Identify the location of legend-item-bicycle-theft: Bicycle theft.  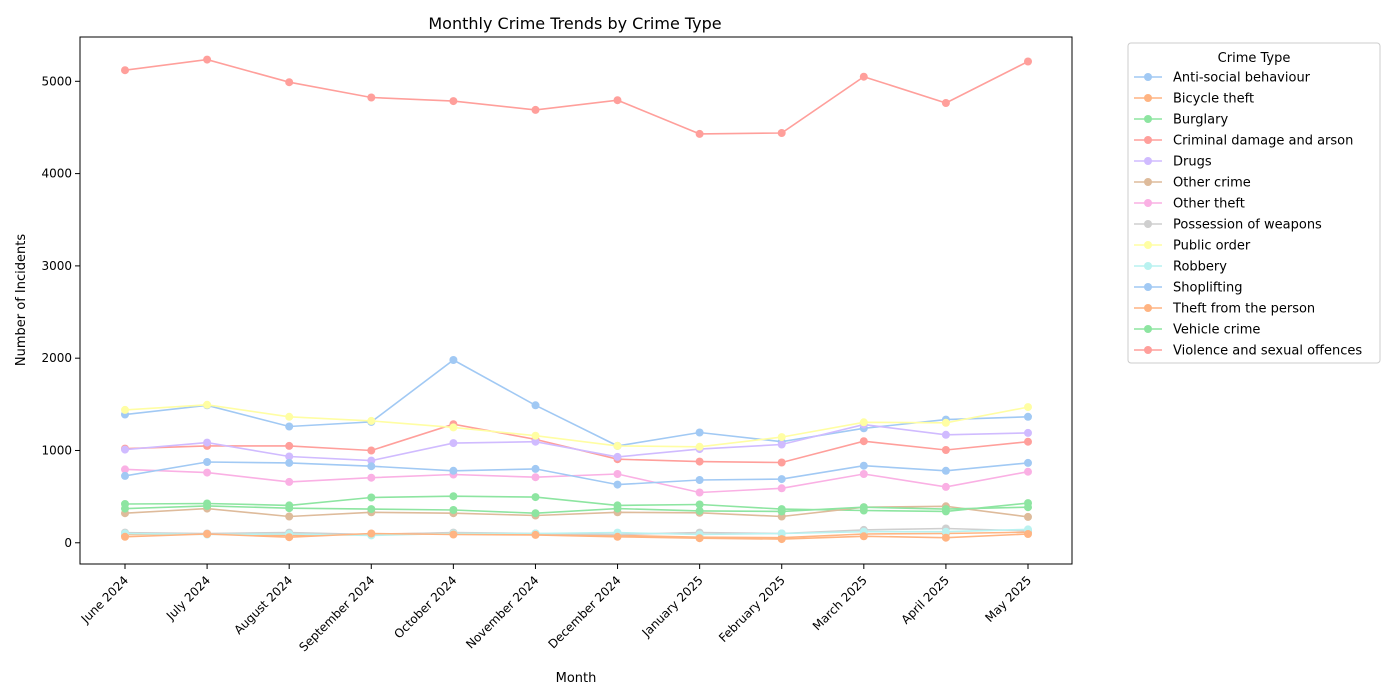
(1194, 99).